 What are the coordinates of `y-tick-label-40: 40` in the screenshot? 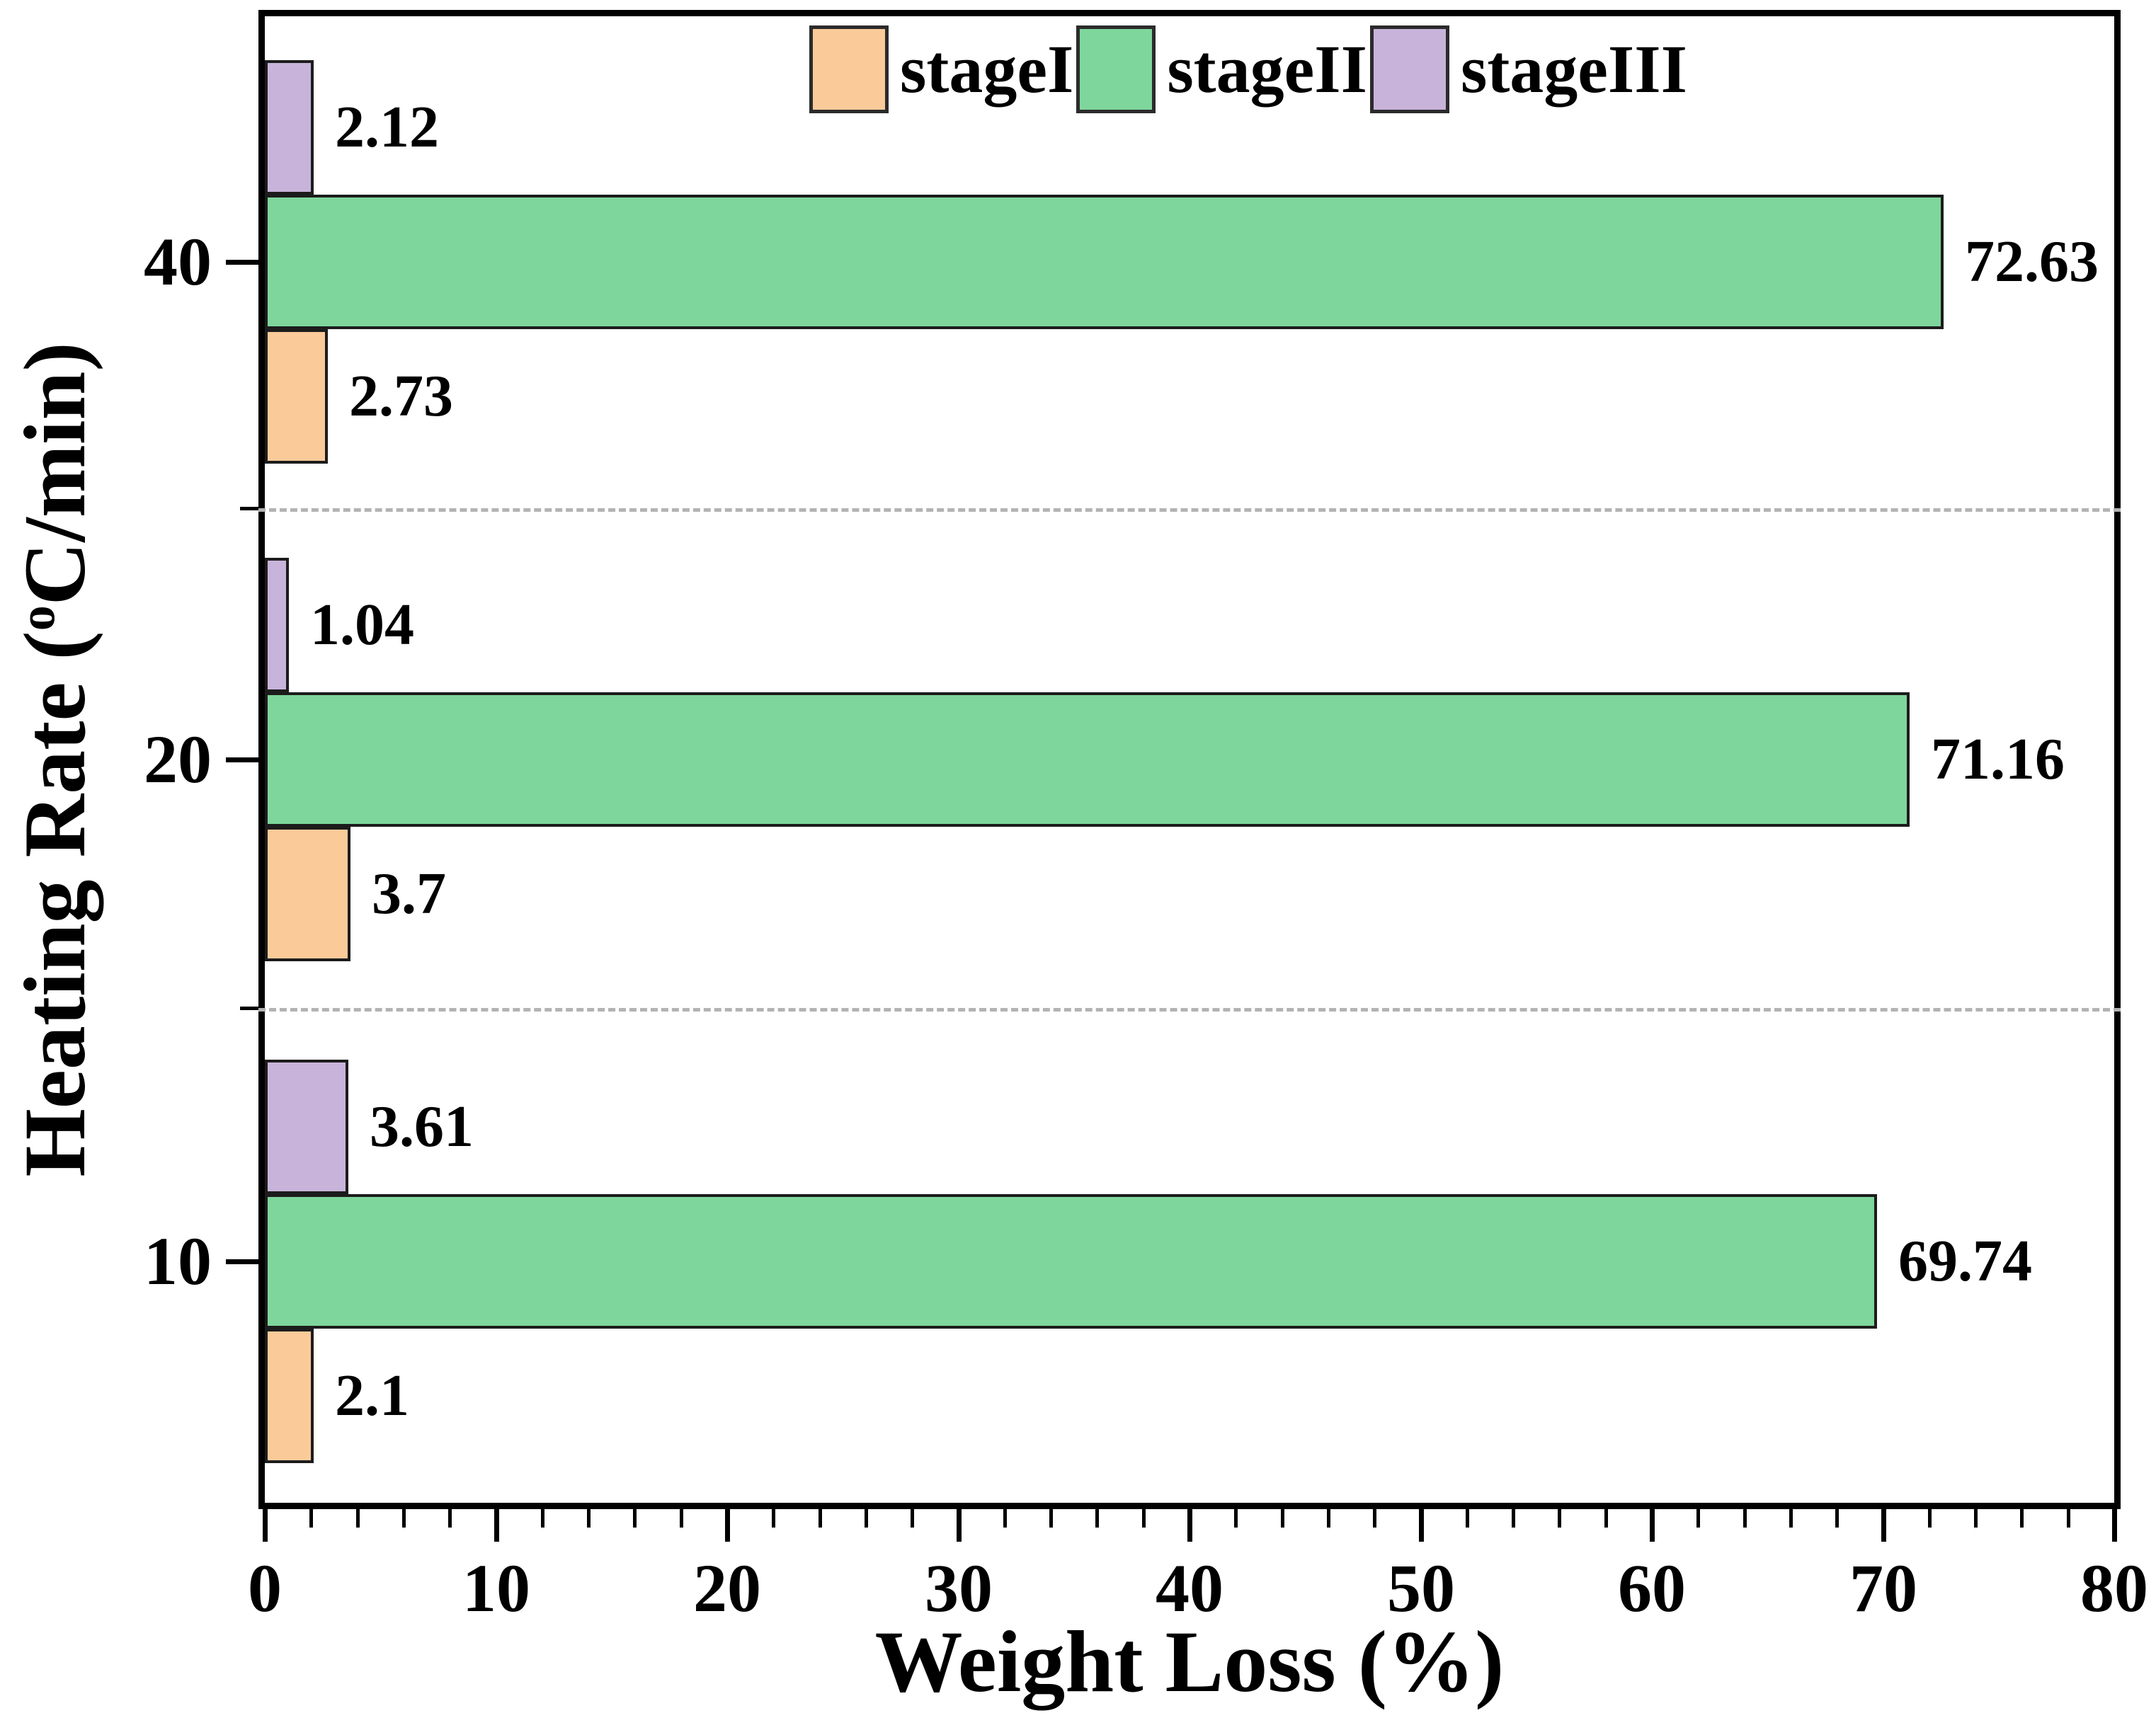 It's located at (178, 261).